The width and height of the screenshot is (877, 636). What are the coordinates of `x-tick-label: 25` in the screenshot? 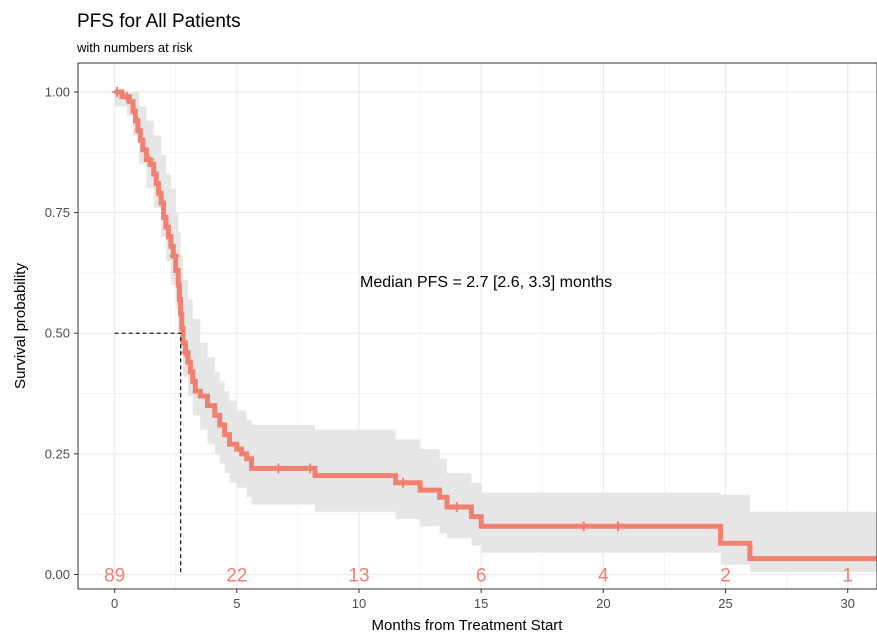 It's located at (725, 603).